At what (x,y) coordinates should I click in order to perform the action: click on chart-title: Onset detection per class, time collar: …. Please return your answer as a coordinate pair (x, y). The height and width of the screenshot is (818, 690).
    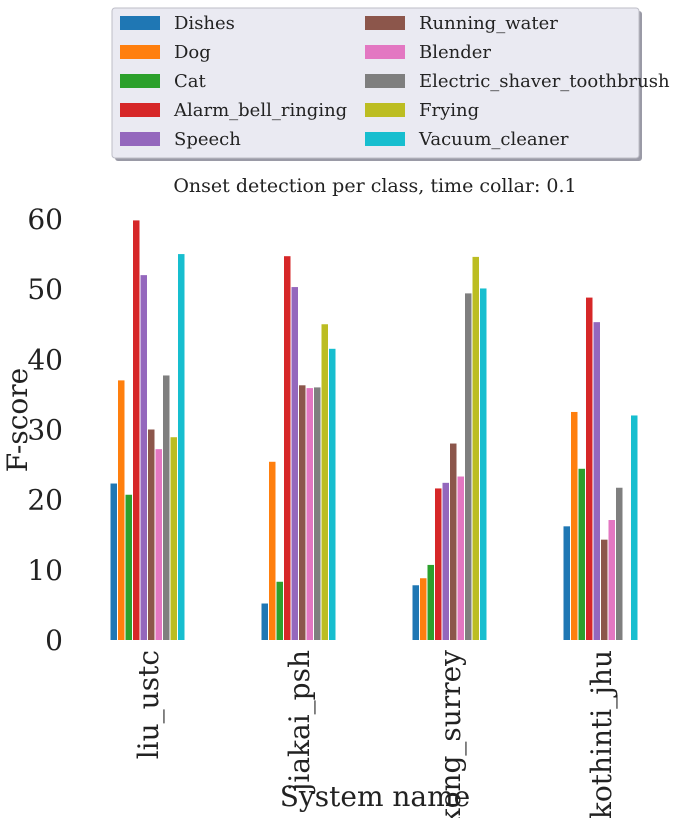
    Looking at the image, I should click on (374, 186).